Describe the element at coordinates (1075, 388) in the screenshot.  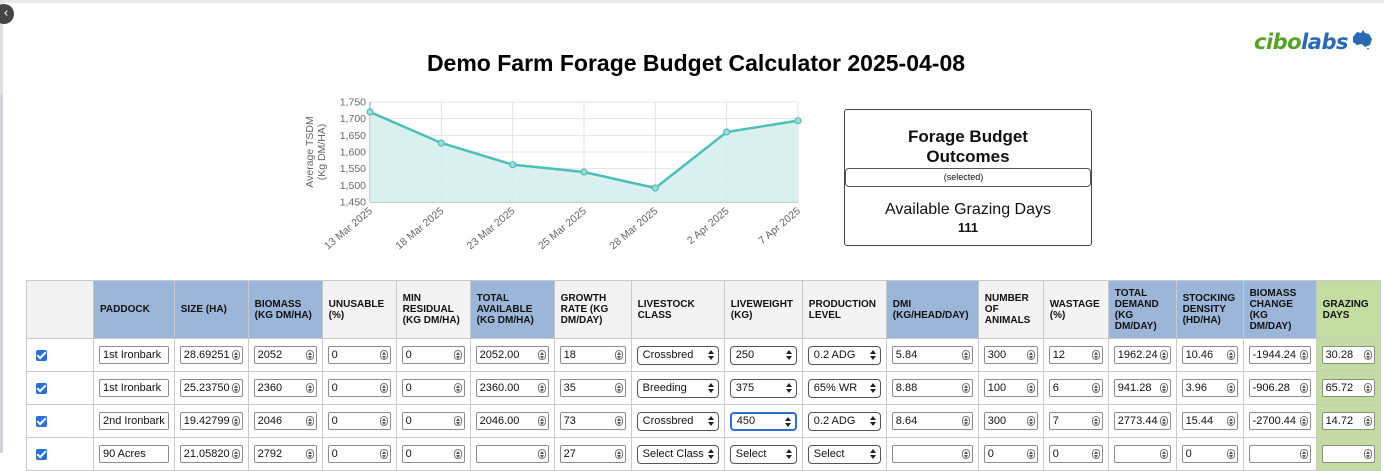
I see `wastage-input: 6` at that location.